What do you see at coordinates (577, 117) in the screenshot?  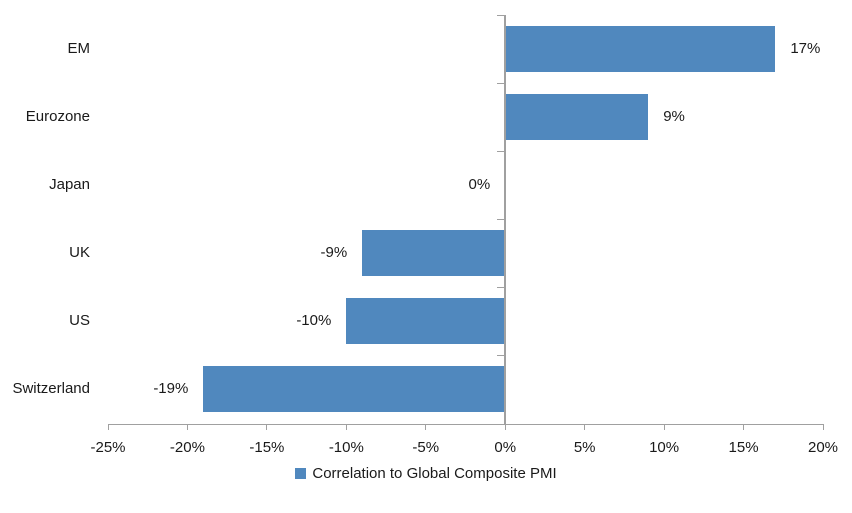 I see `bar-eurozone` at bounding box center [577, 117].